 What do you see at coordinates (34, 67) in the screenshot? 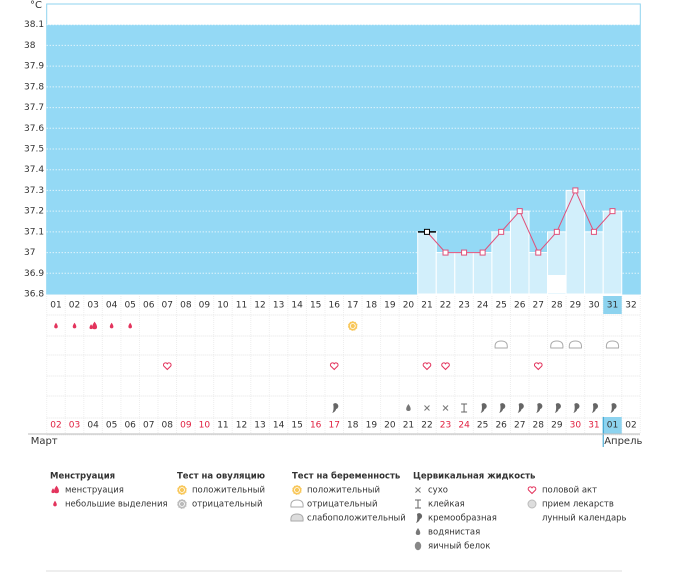
I see `y-tick-label: 37.9` at bounding box center [34, 67].